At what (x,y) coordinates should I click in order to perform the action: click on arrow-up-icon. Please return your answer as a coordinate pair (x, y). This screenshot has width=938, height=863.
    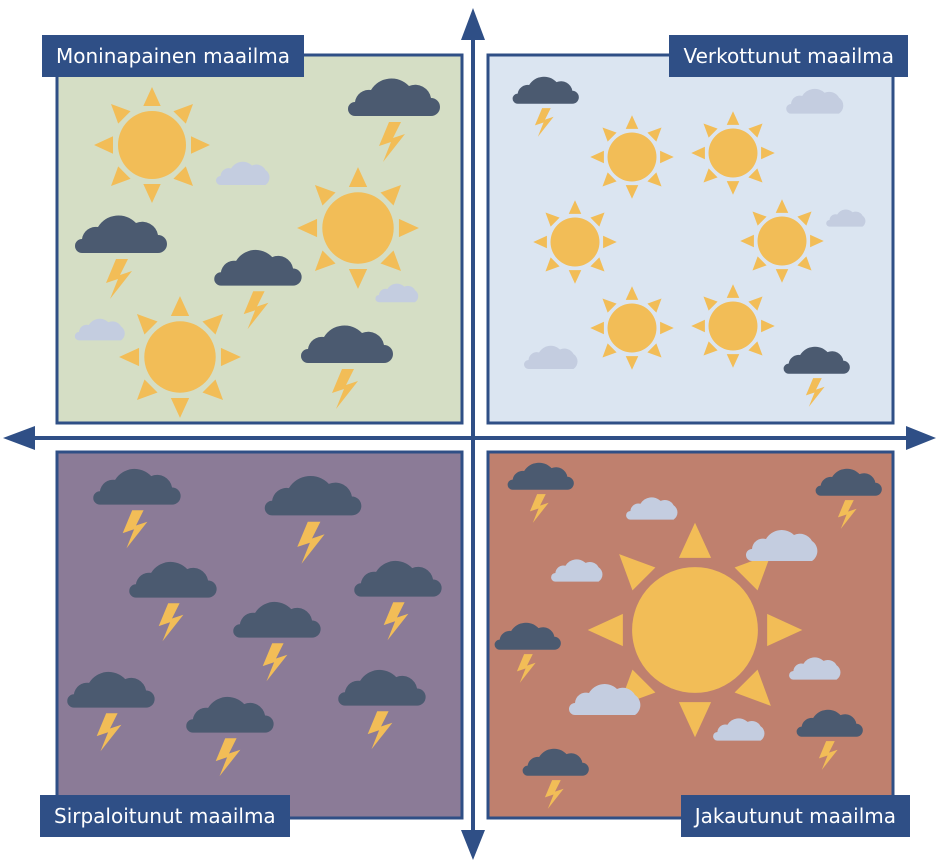
    Looking at the image, I should click on (473, 24).